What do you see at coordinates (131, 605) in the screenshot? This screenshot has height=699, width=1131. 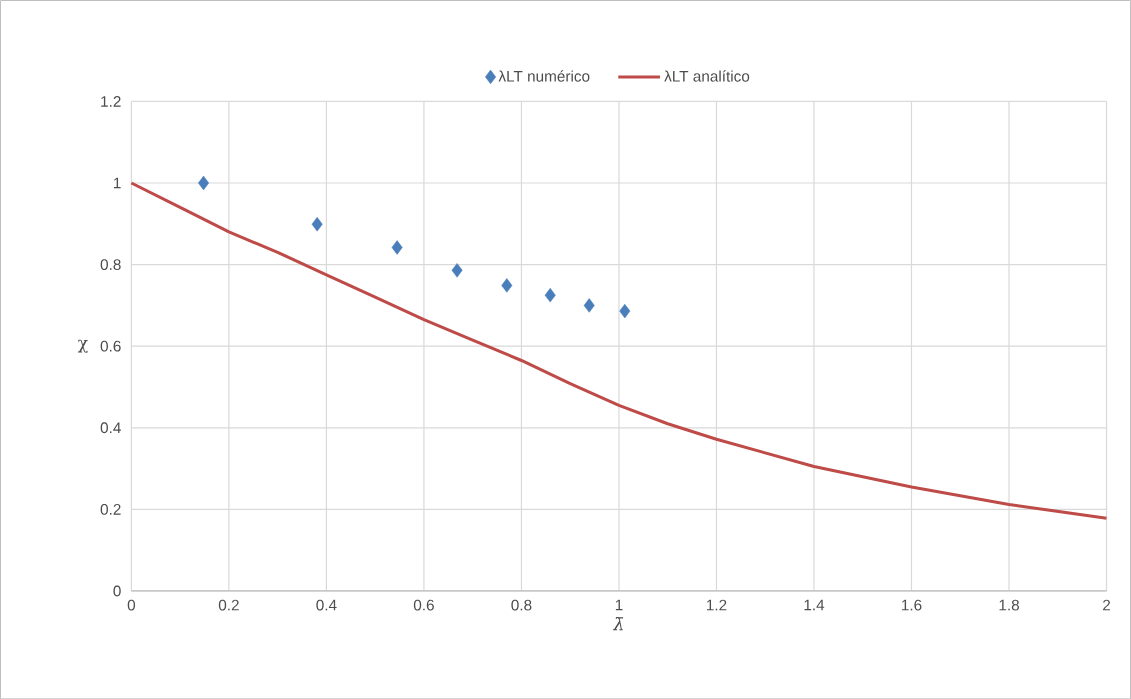 I see `x-tick-label: 0` at bounding box center [131, 605].